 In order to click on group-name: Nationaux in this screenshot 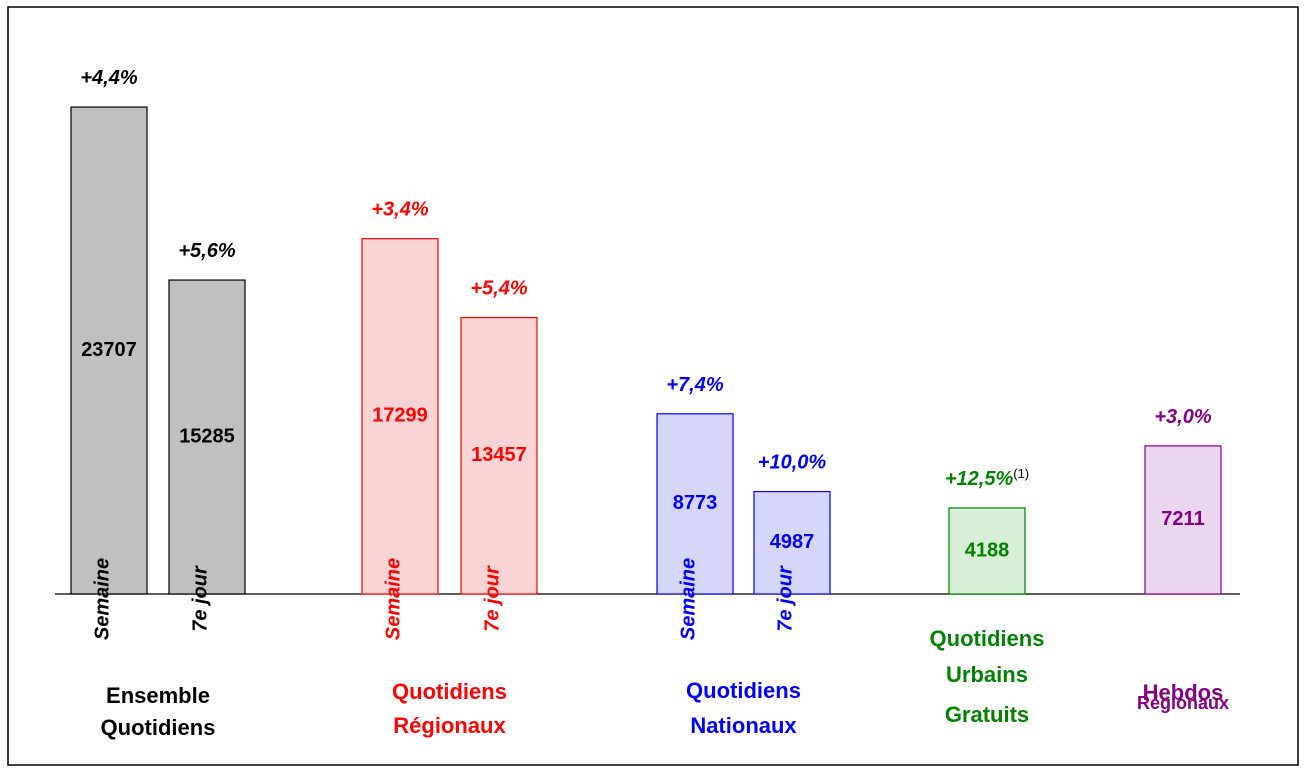, I will do `click(743, 725)`.